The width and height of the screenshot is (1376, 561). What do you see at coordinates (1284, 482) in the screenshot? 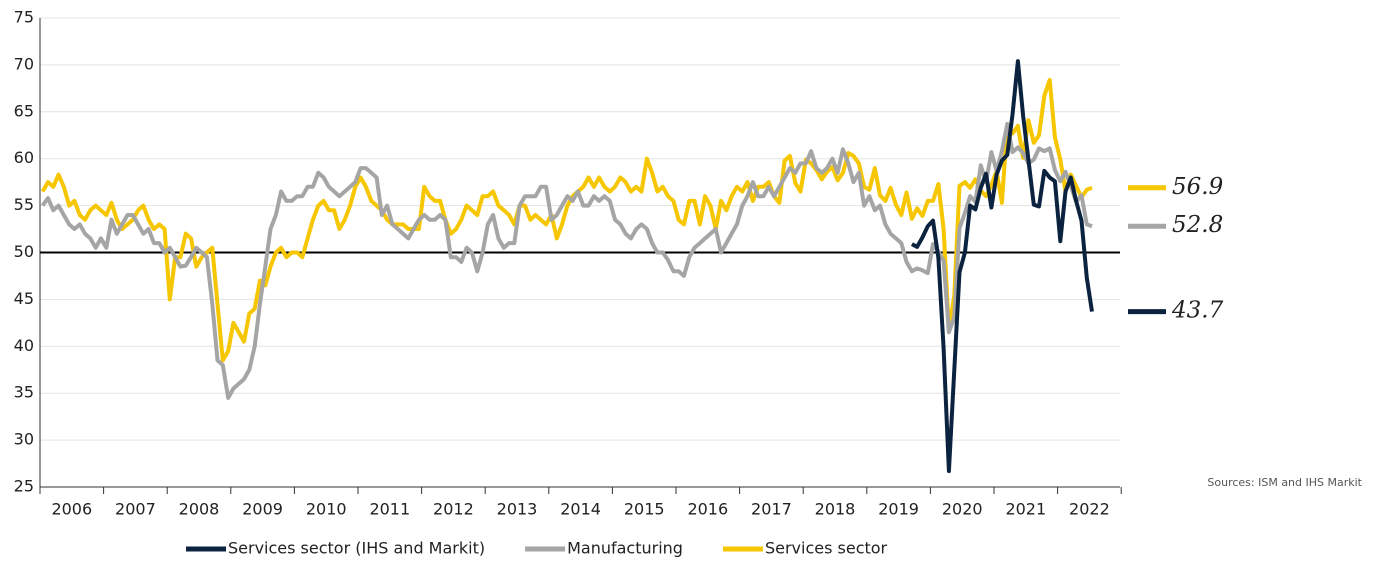
I see `source-note: Sources: ISM and IHS Markit` at bounding box center [1284, 482].